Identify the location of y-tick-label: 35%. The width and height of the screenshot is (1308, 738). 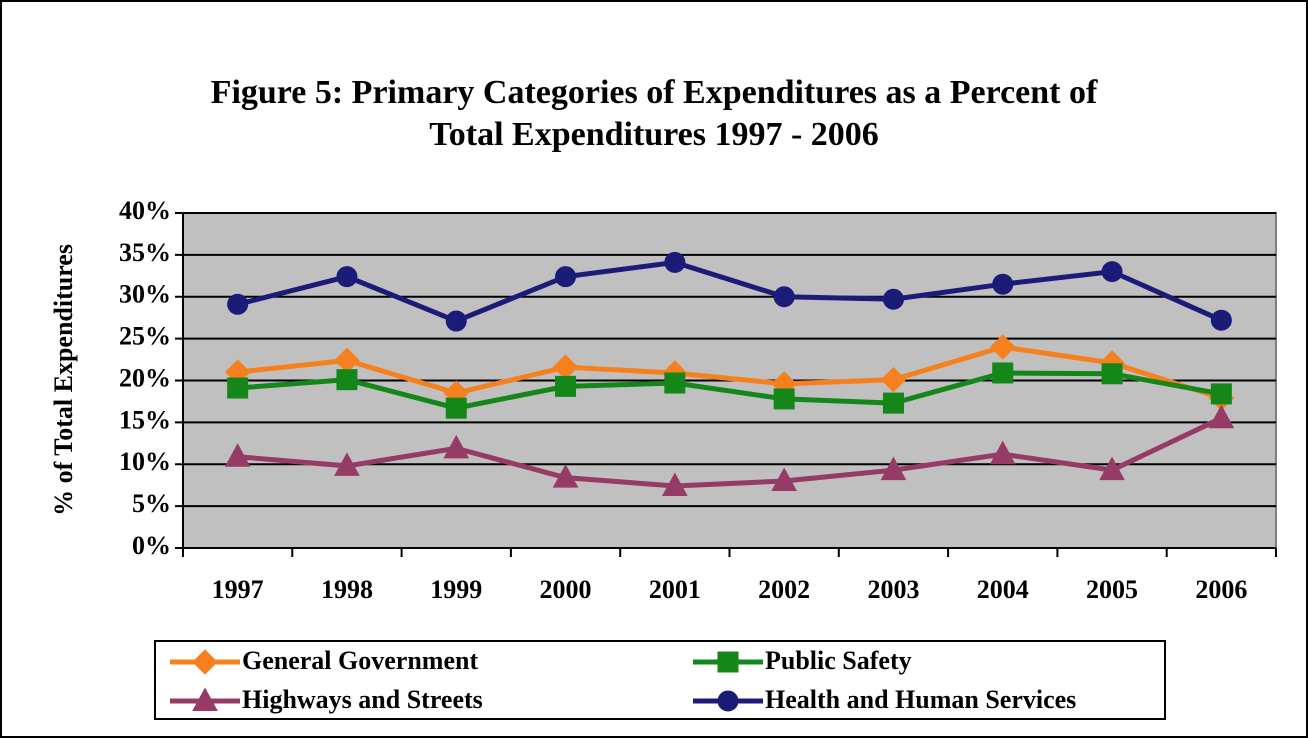
(145, 252).